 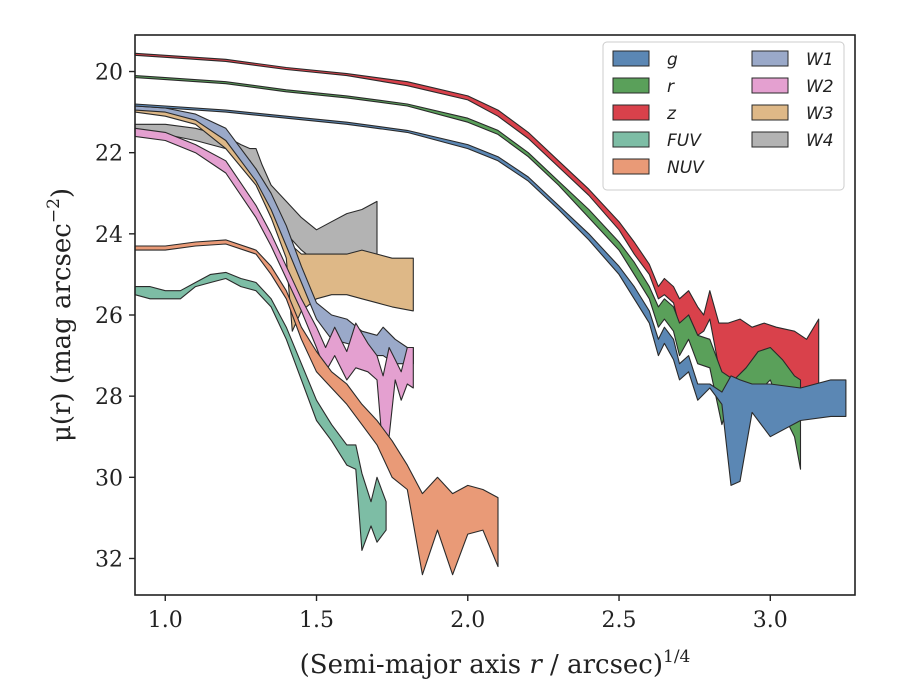 What do you see at coordinates (820, 141) in the screenshot?
I see `legend-label-w4: W4` at bounding box center [820, 141].